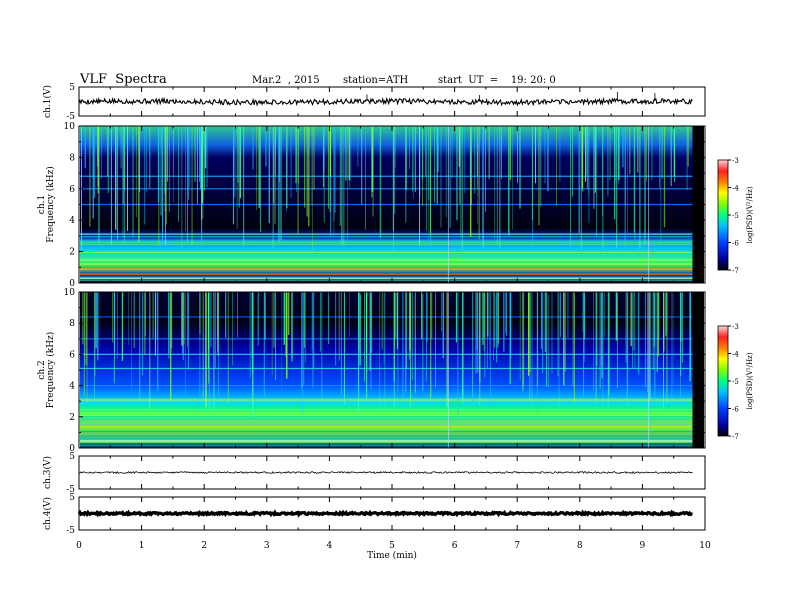  Describe the element at coordinates (376, 80) in the screenshot. I see `station-label: station=ATH` at that location.